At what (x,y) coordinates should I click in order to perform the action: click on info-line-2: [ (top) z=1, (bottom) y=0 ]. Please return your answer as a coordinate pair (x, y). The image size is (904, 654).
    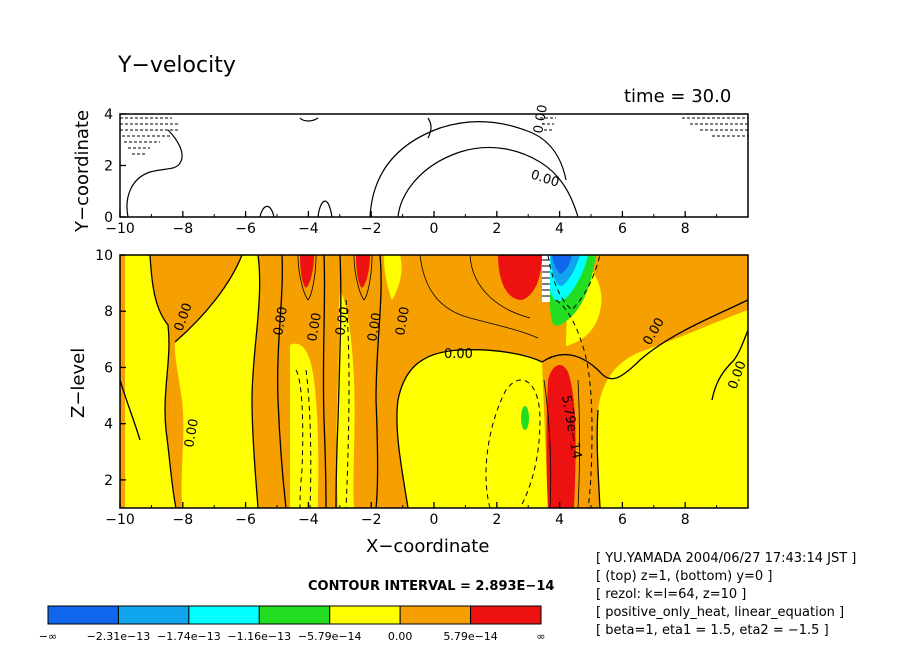
    Looking at the image, I should click on (684, 576).